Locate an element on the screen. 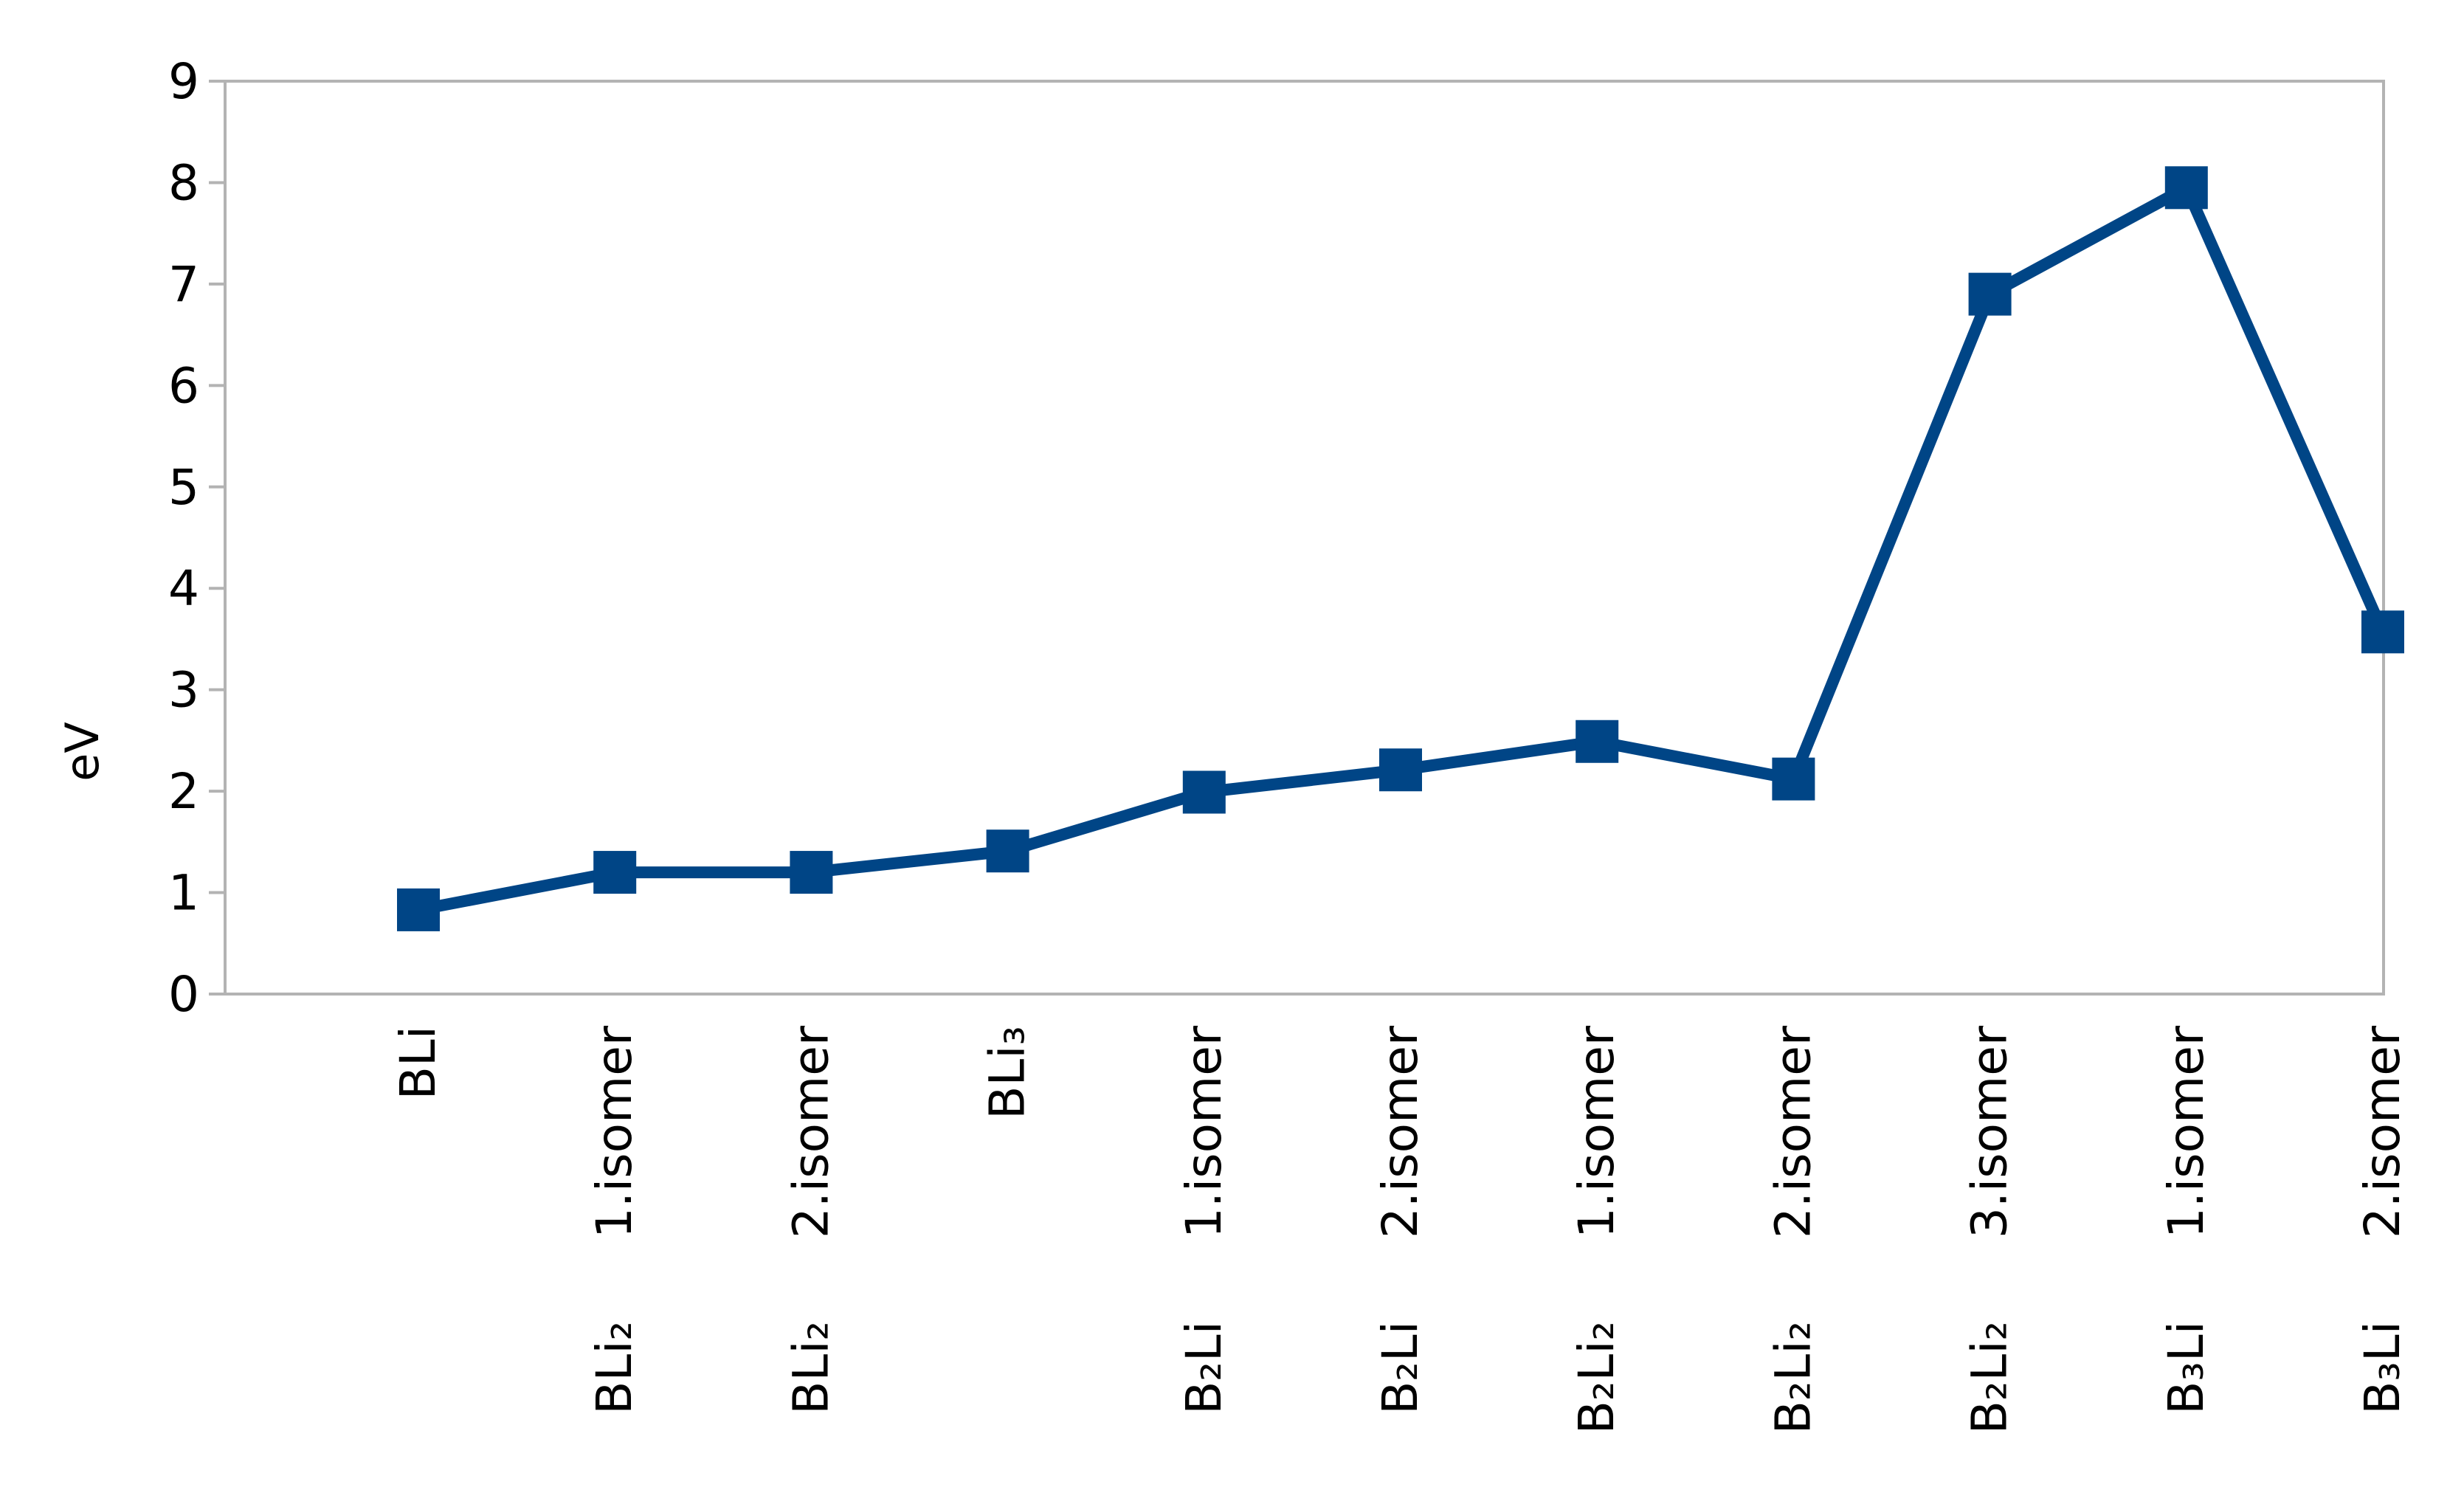 Image resolution: width=2464 pixels, height=1487 pixels. y-tick-label: 1 is located at coordinates (183, 893).